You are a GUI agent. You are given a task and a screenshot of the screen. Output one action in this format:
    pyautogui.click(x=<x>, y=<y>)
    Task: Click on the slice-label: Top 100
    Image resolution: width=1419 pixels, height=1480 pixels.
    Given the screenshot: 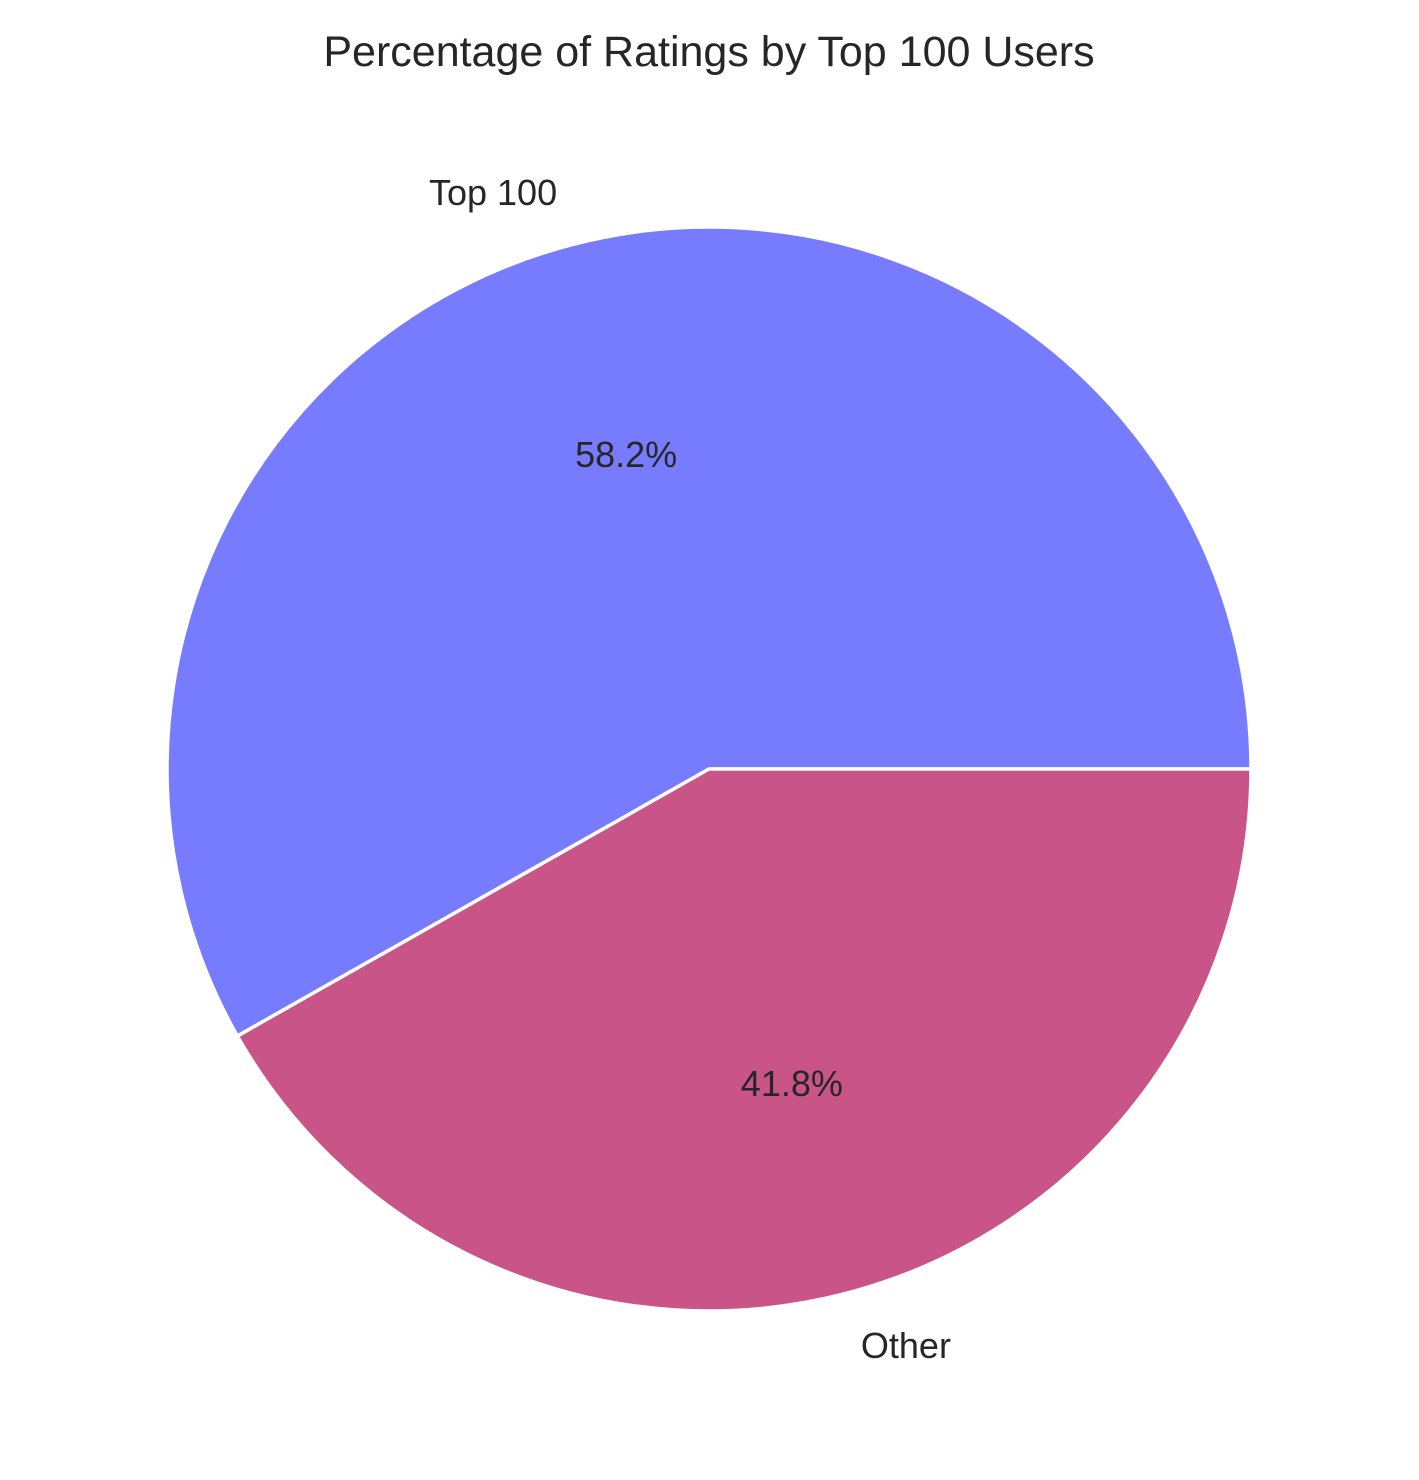 What is the action you would take?
    pyautogui.click(x=493, y=192)
    